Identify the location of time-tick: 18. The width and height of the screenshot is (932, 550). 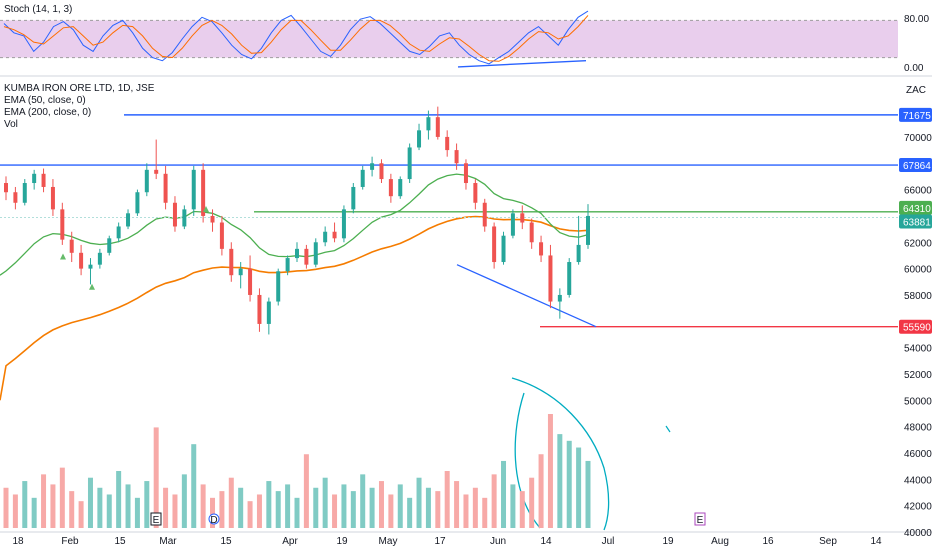
(18, 541).